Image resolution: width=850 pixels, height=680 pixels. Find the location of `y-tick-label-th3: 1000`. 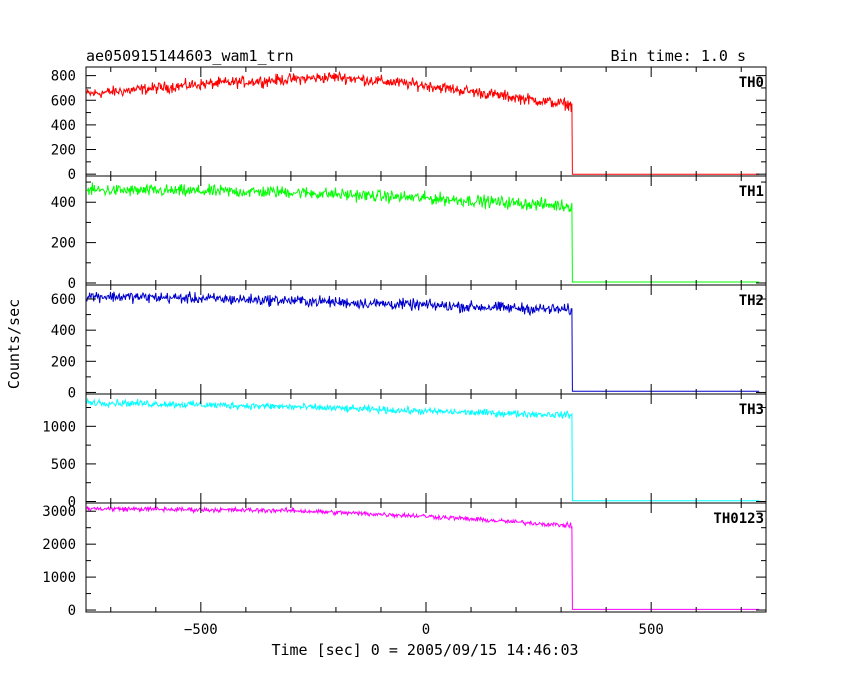

y-tick-label-th3: 1000 is located at coordinates (59, 427).